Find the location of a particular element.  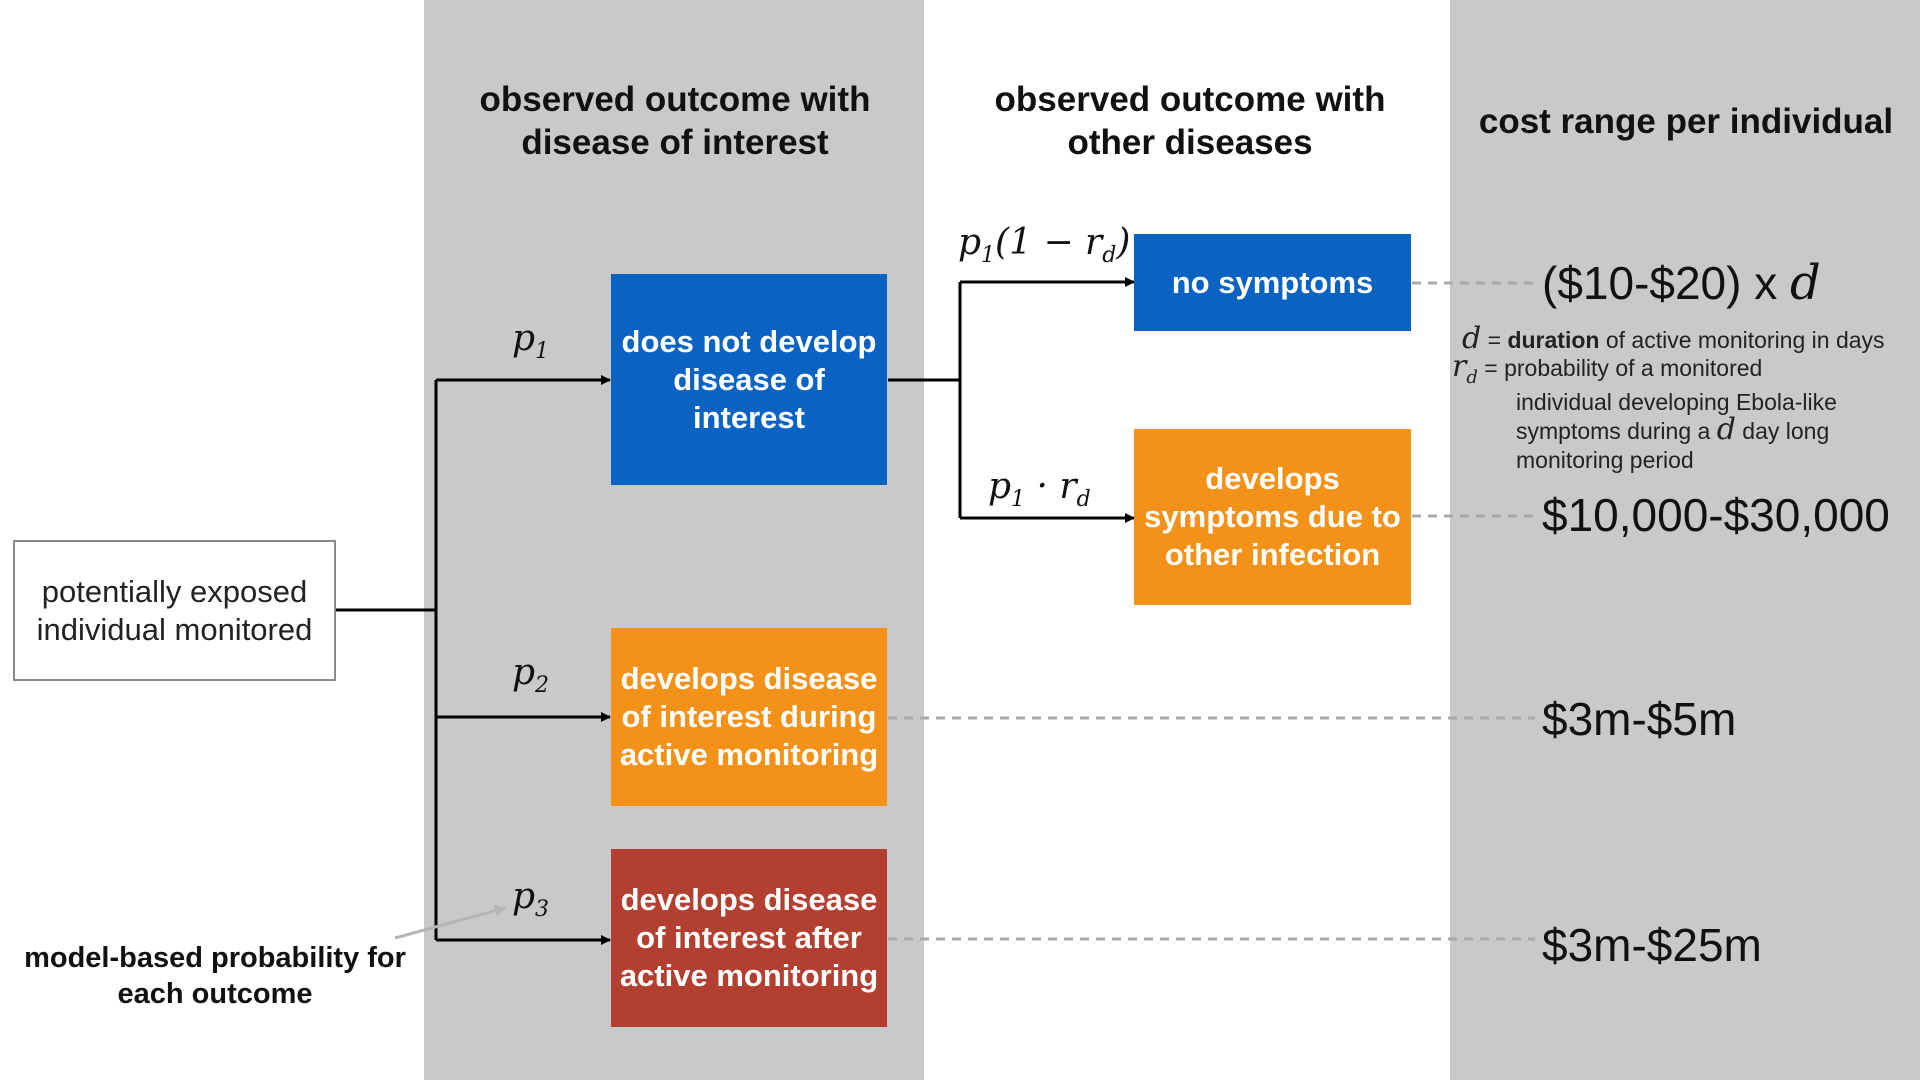

legend-d-equals: = is located at coordinates (1494, 340).